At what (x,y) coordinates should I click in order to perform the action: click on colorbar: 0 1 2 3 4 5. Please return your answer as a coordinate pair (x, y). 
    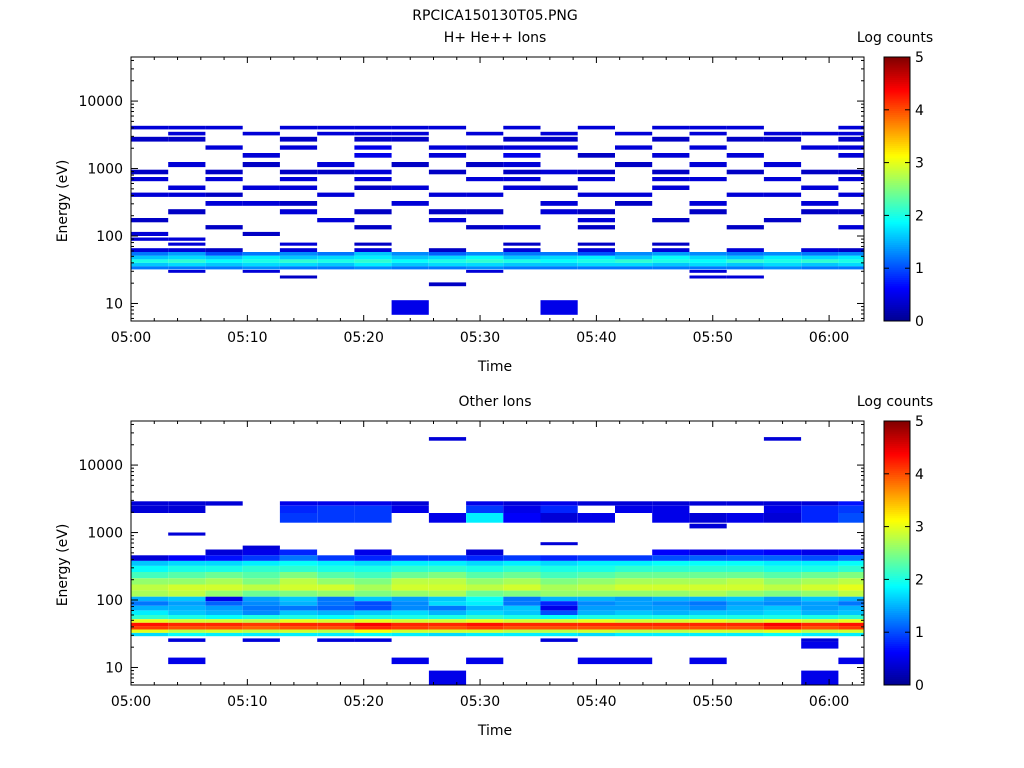
    Looking at the image, I should click on (903, 554).